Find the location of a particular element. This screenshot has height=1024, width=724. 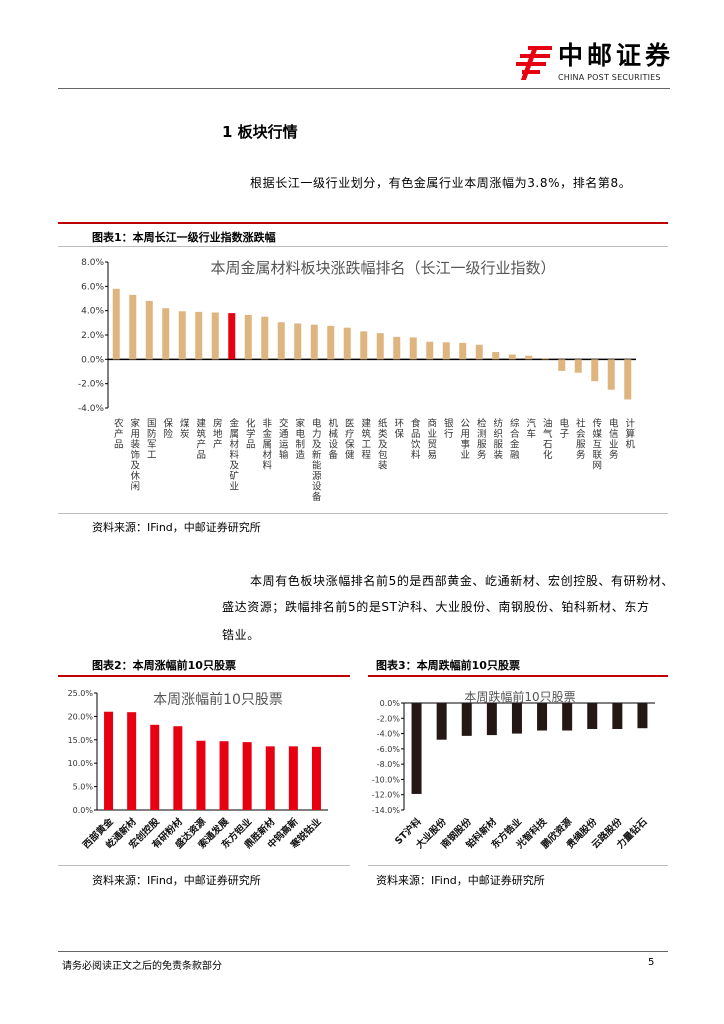

bar-贵绳股份 is located at coordinates (592, 716).